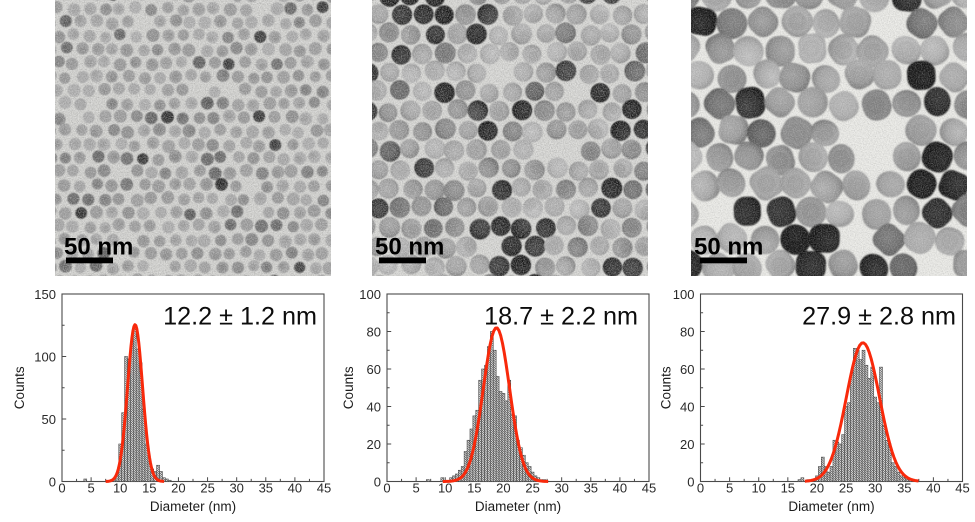  Describe the element at coordinates (45, 294) in the screenshot. I see `svg-text: 150` at that location.